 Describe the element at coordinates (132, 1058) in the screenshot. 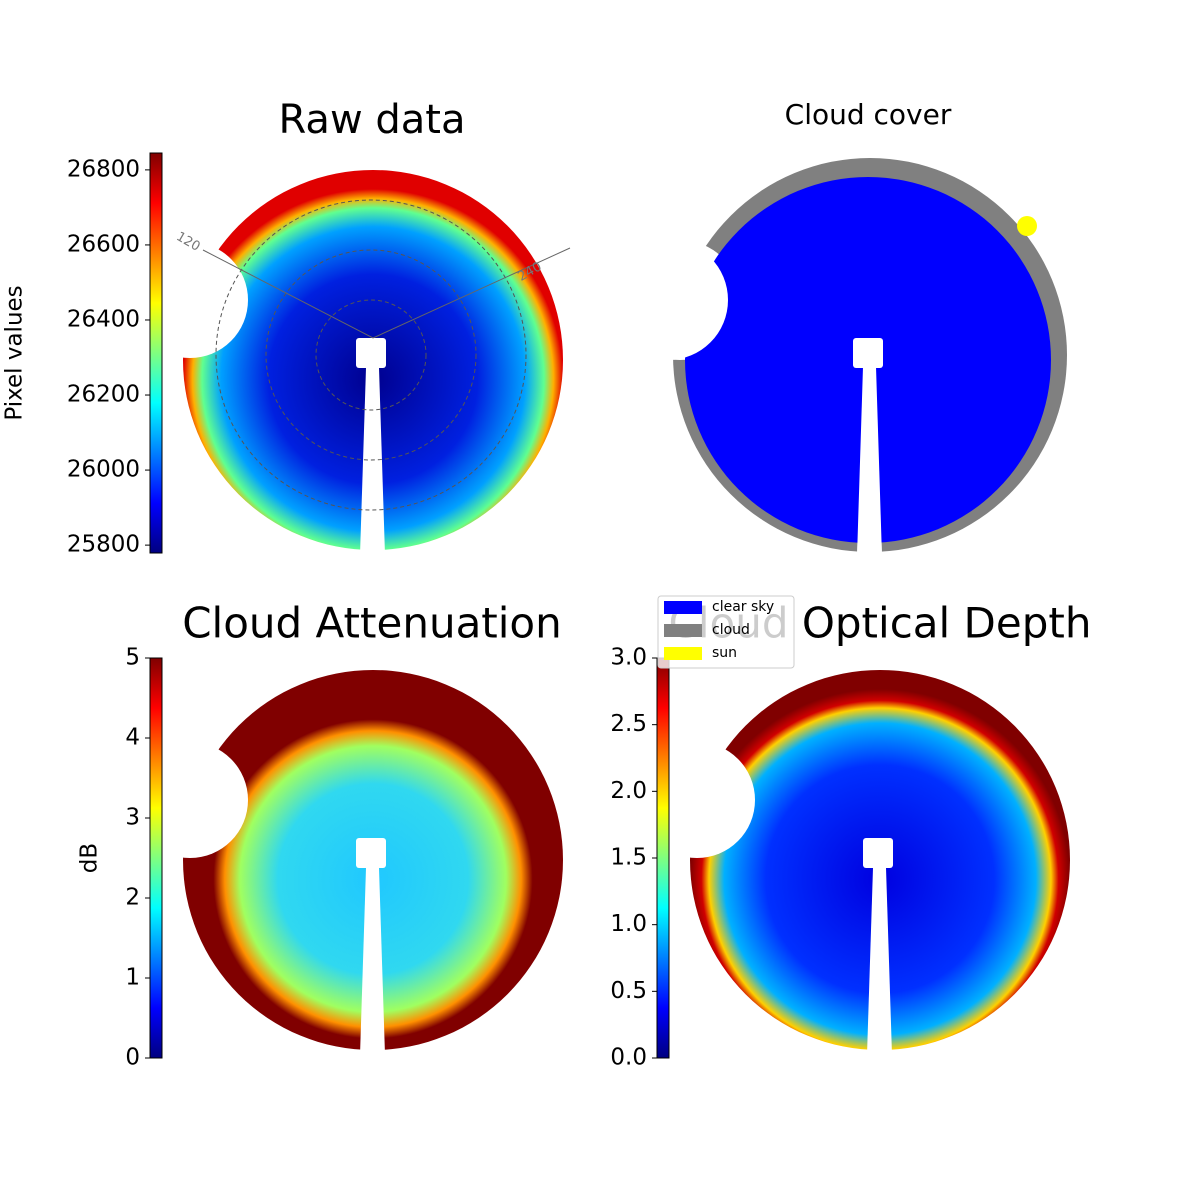

I see `colorbar-tick-label: 0` at that location.